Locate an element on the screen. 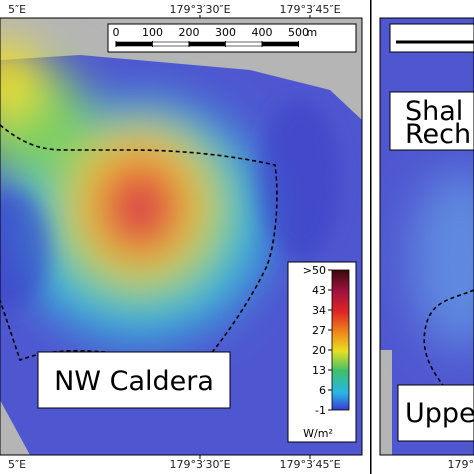 This screenshot has height=474, width=474. colorbar-label: 34 is located at coordinates (319, 310).